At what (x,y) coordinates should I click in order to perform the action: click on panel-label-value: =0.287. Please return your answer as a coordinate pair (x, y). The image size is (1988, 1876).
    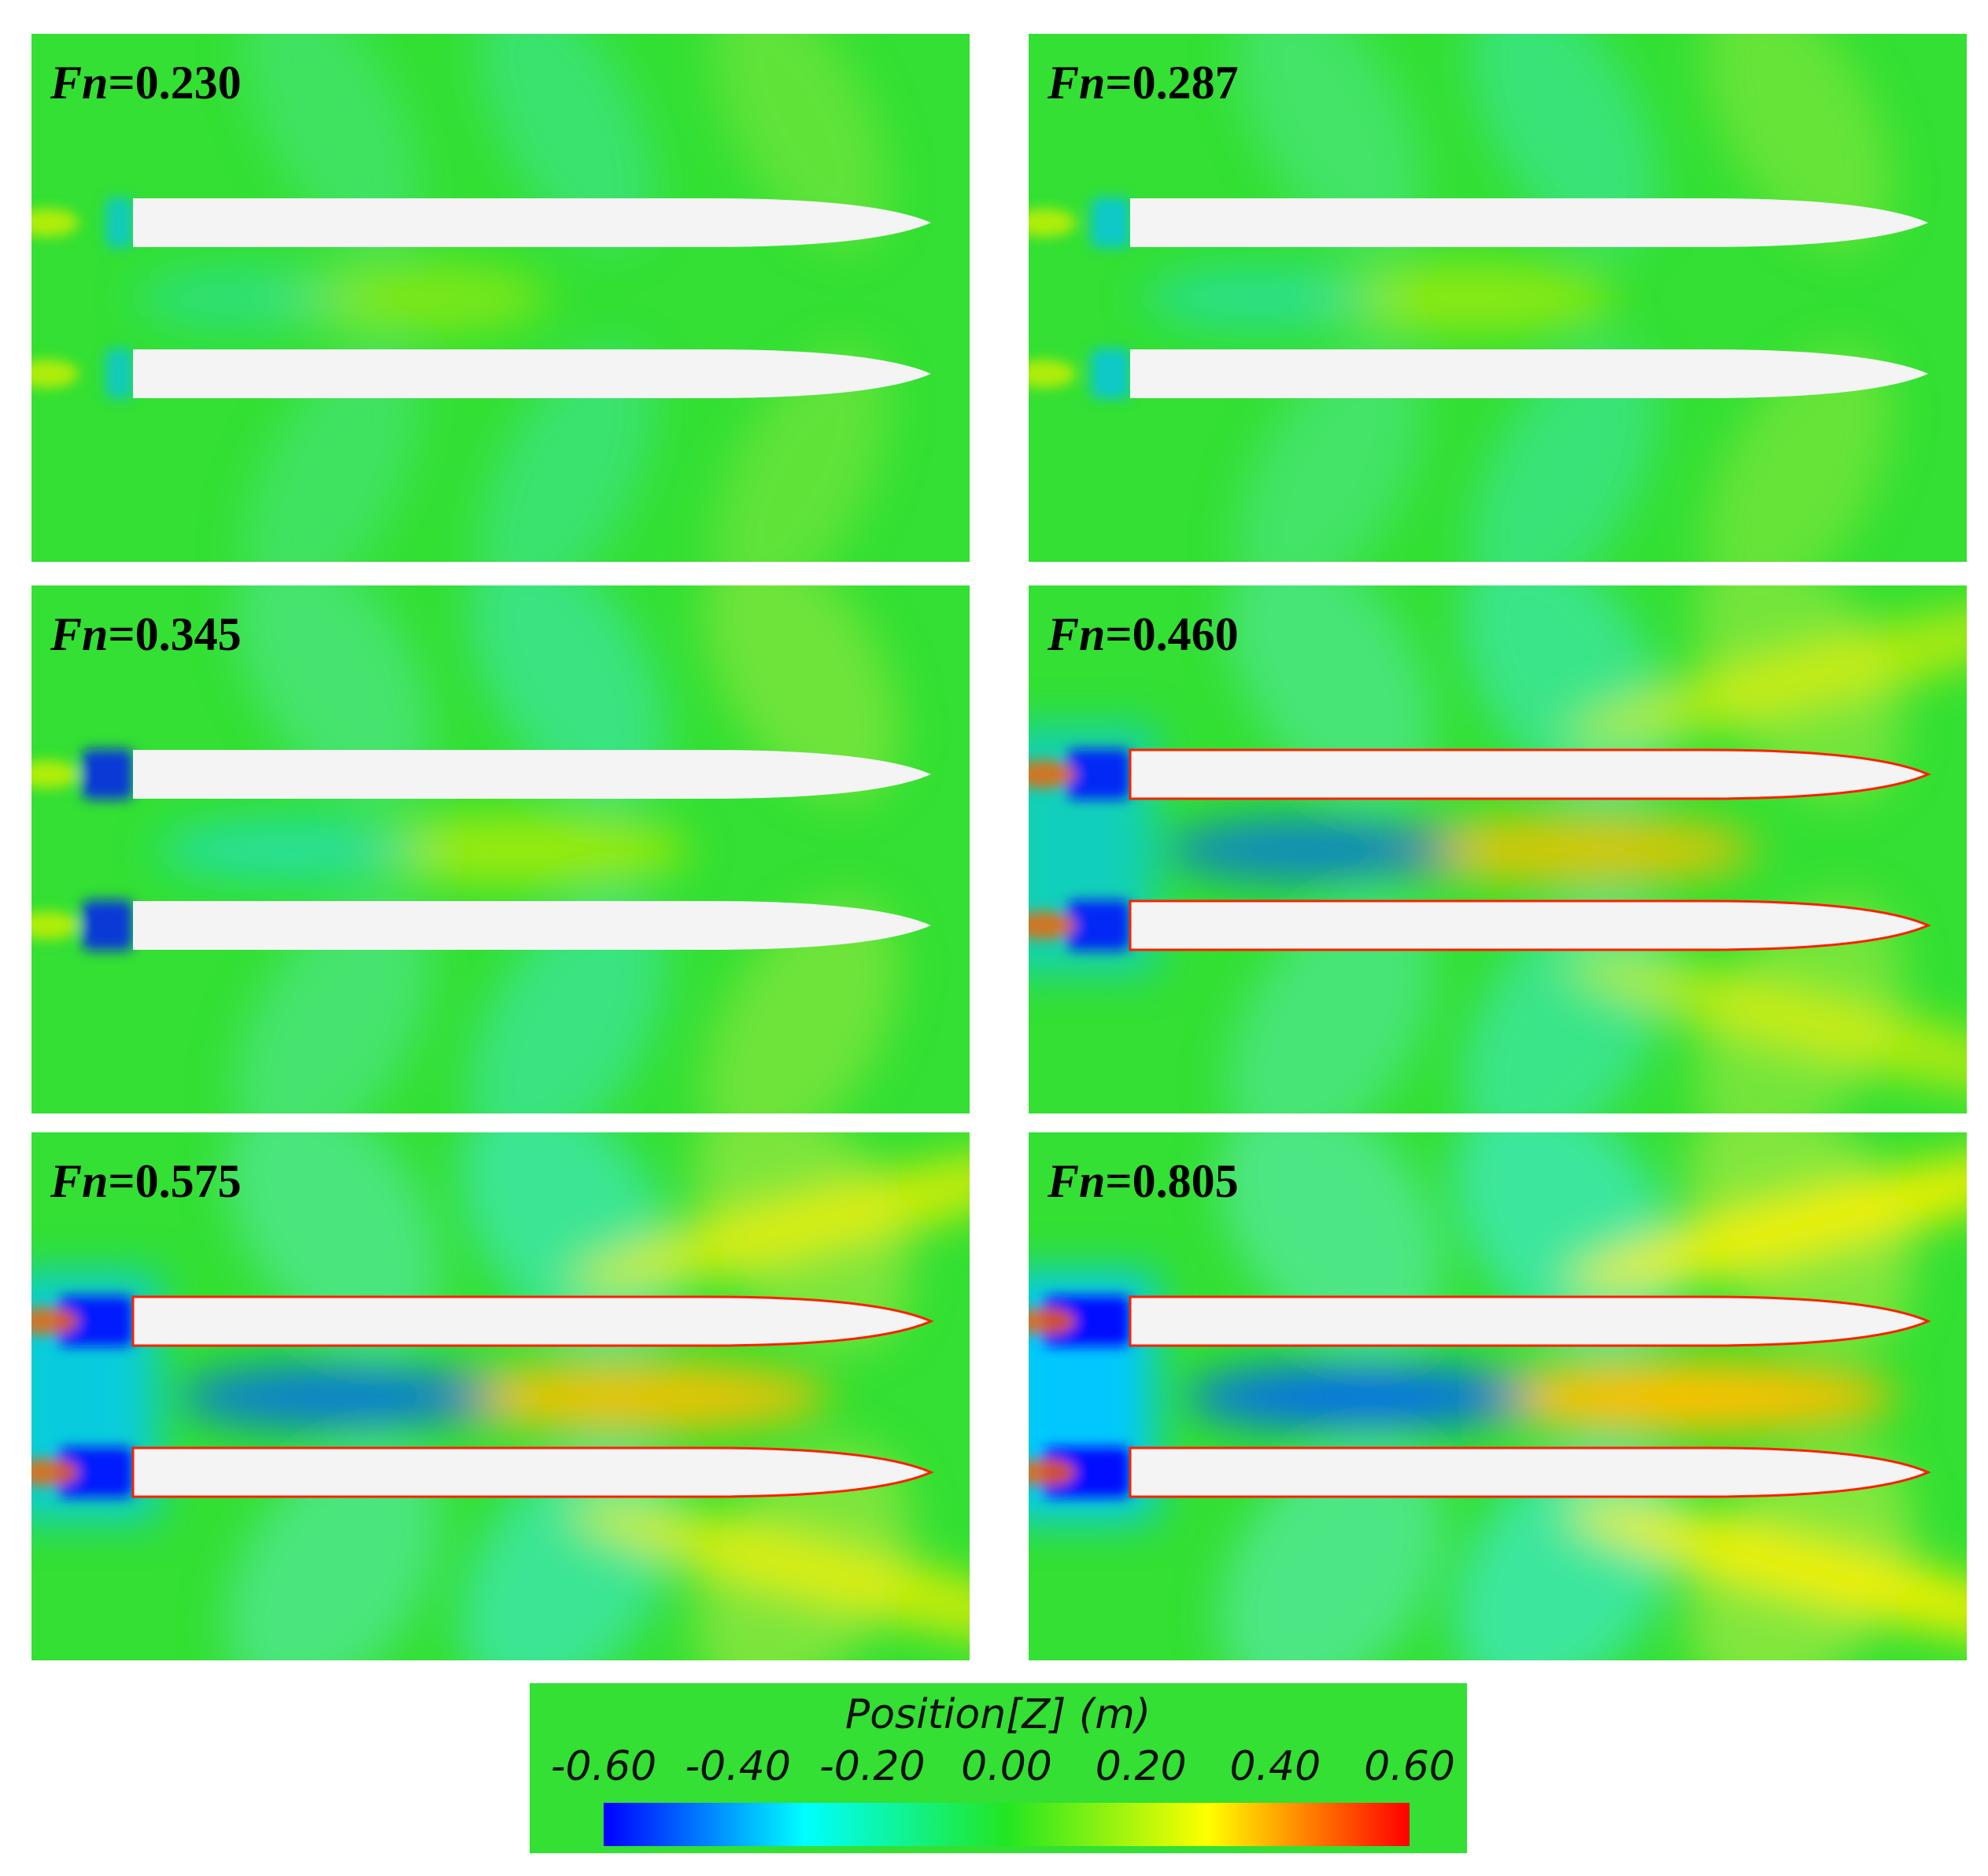
    Looking at the image, I should click on (1172, 83).